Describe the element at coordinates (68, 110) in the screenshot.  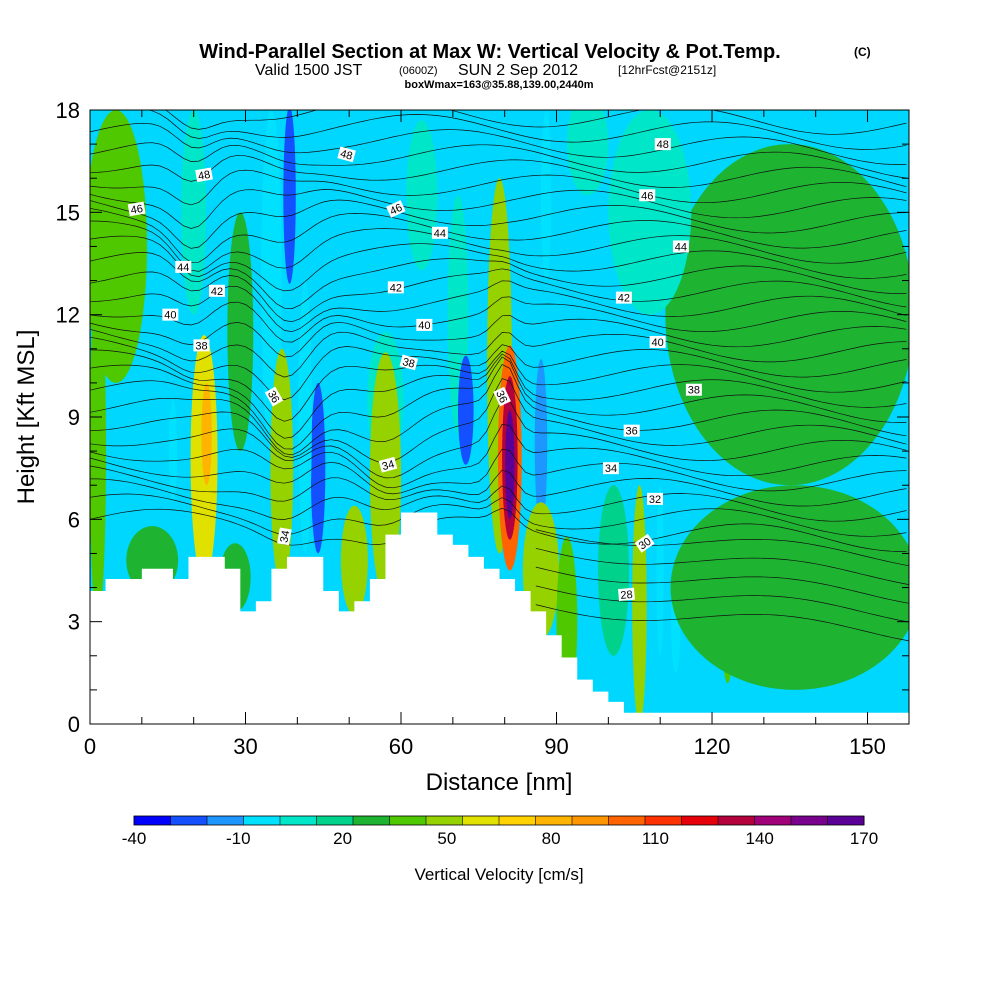
I see `y-tick-label: 18` at that location.